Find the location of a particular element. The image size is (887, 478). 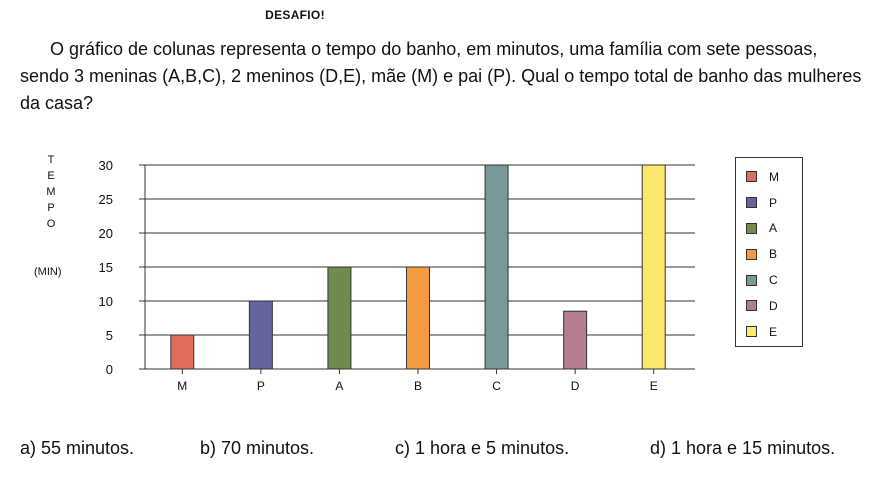

legend-item-c: C is located at coordinates (774, 280).